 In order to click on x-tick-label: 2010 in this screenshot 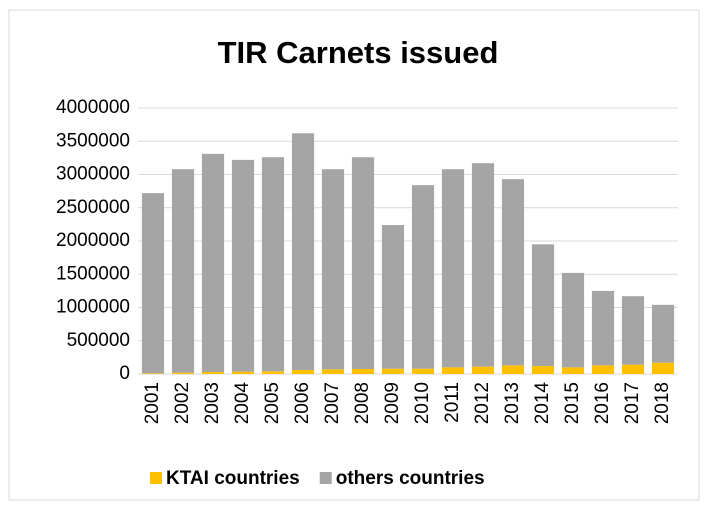, I will do `click(422, 403)`.